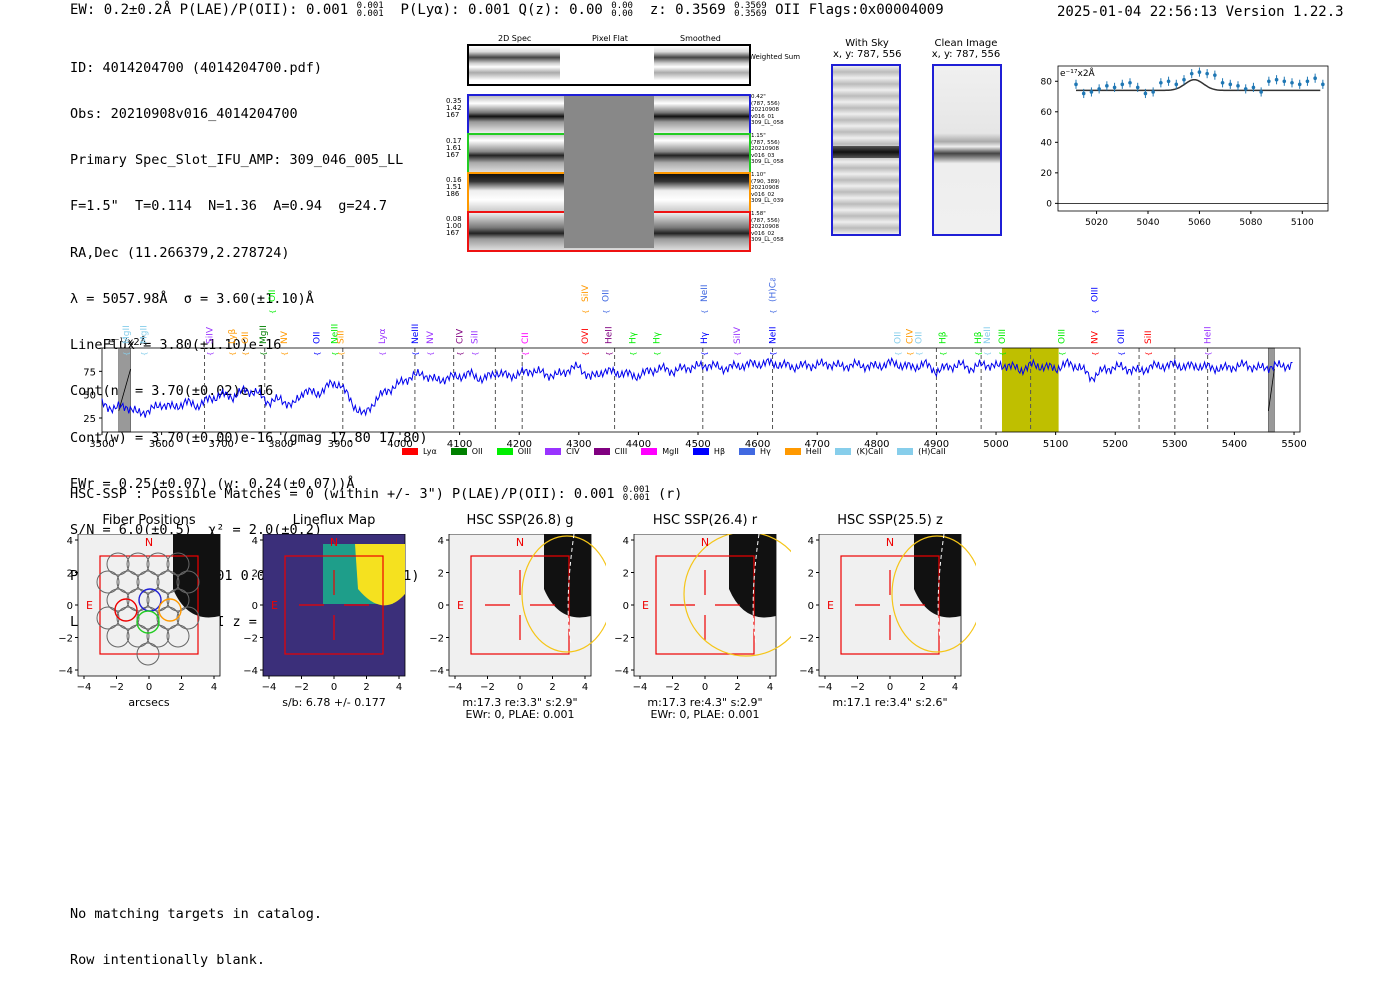 This screenshot has height=984, width=1400. Describe the element at coordinates (941, 589) in the screenshot. I see `dashed-contour` at that location.